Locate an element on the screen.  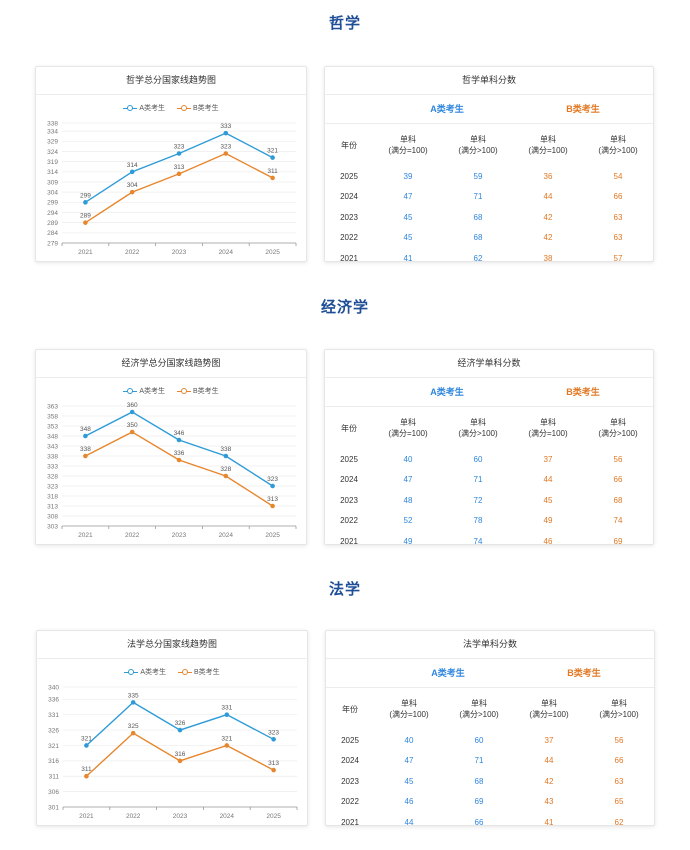
score-cell: 37 is located at coordinates (548, 459).